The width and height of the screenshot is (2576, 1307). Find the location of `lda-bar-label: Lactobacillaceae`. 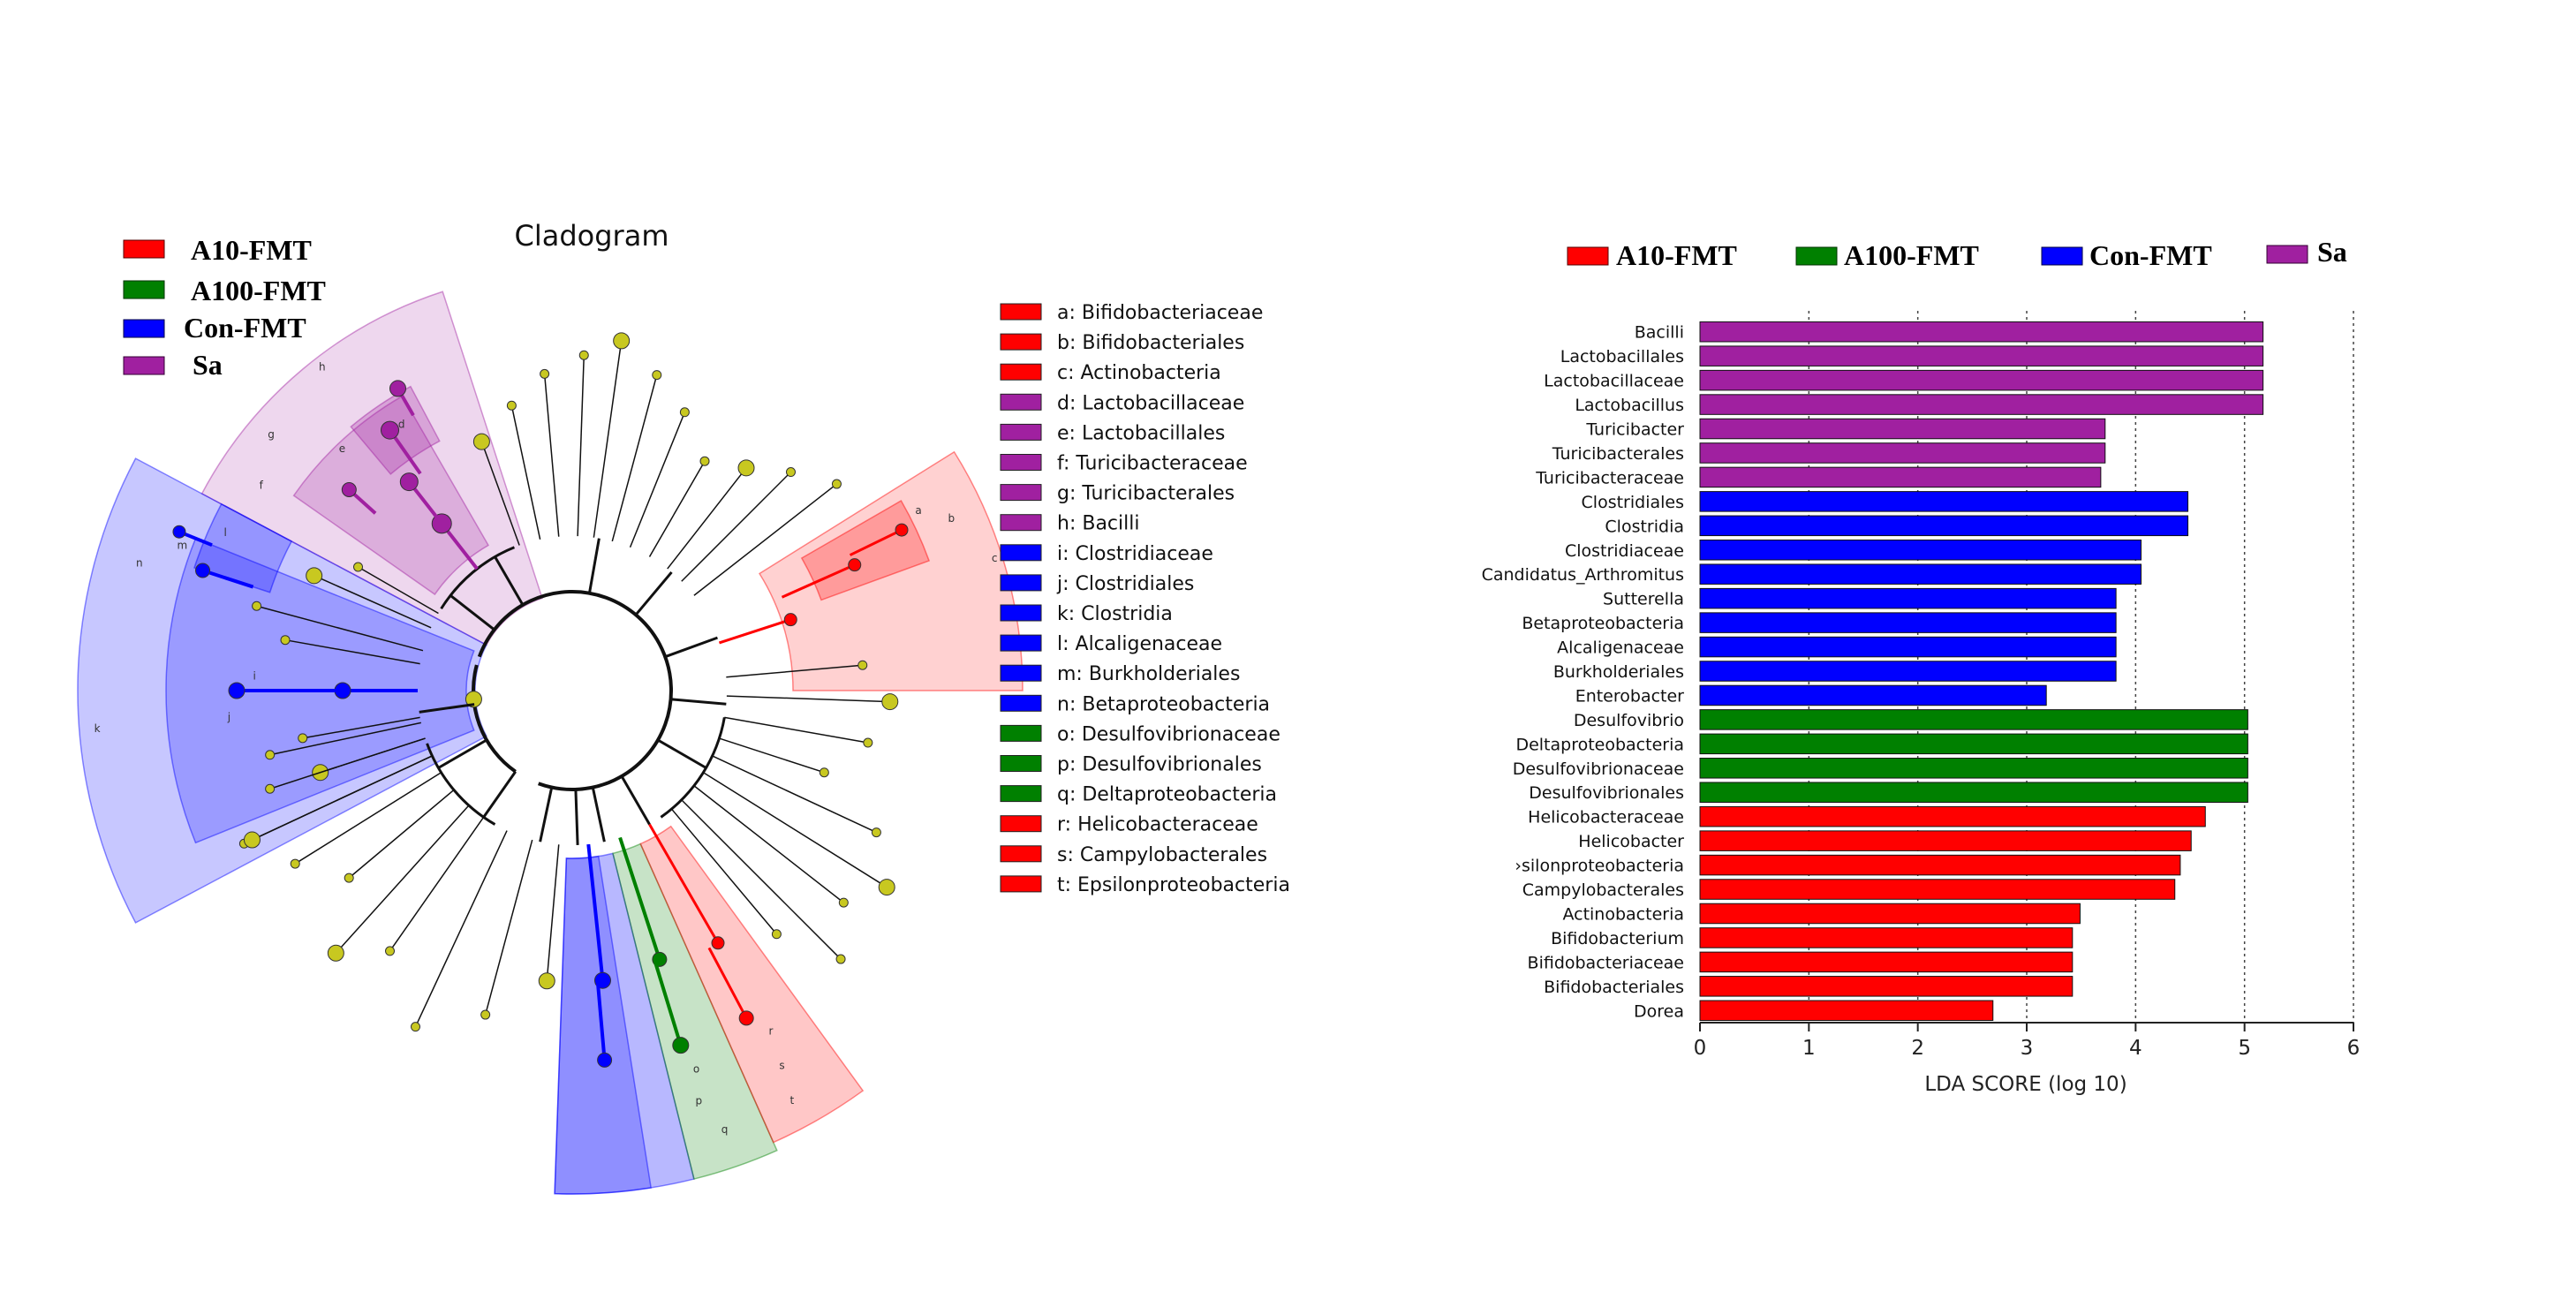

lda-bar-label: Lactobacillaceae is located at coordinates (1614, 381).